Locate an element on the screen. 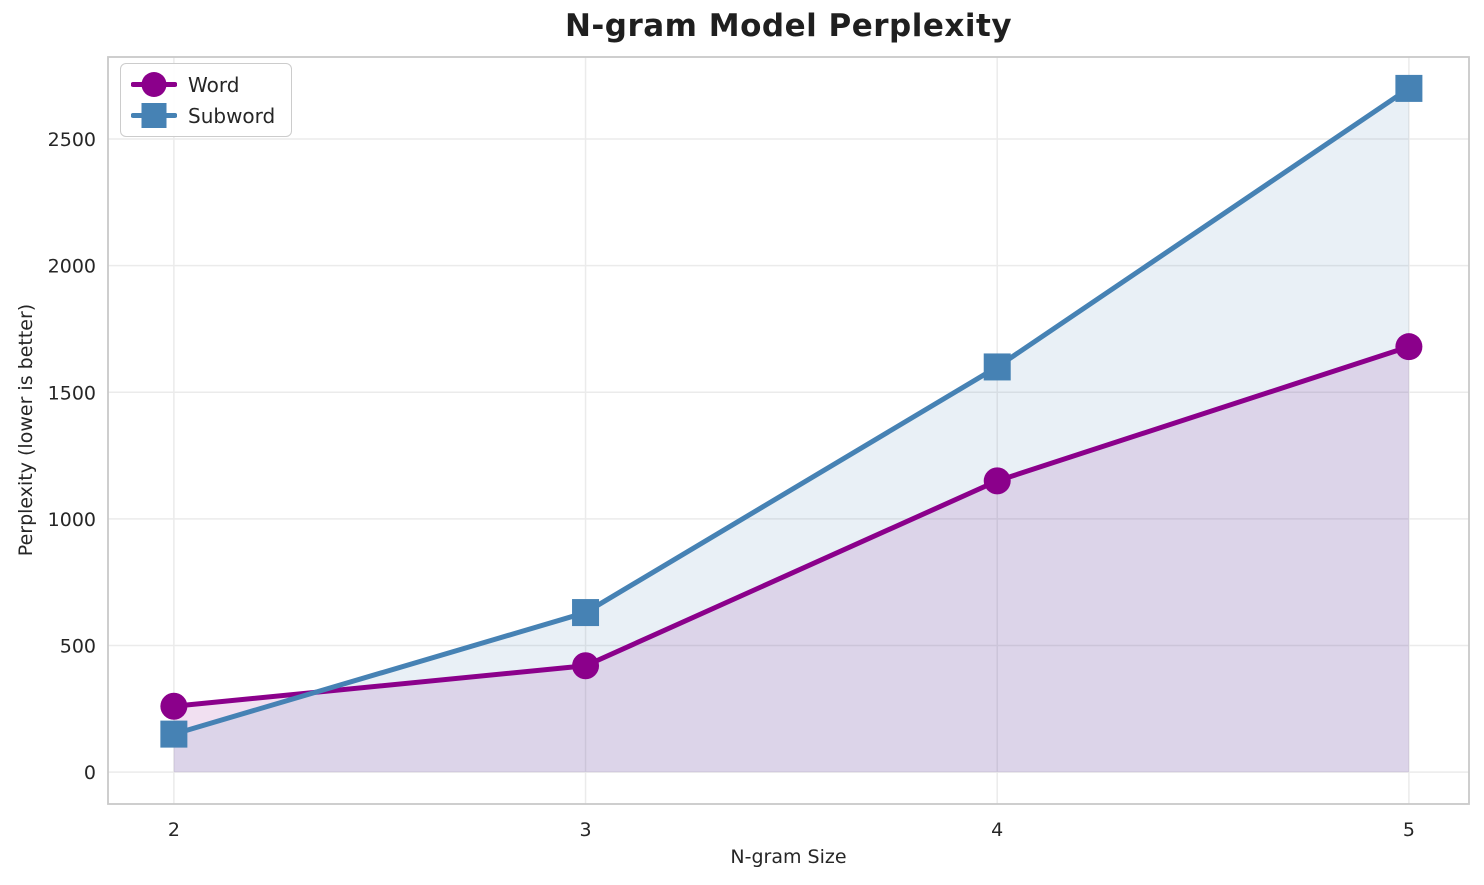 This screenshot has width=1484, height=885. y-tick-label: 2500 is located at coordinates (72, 140).